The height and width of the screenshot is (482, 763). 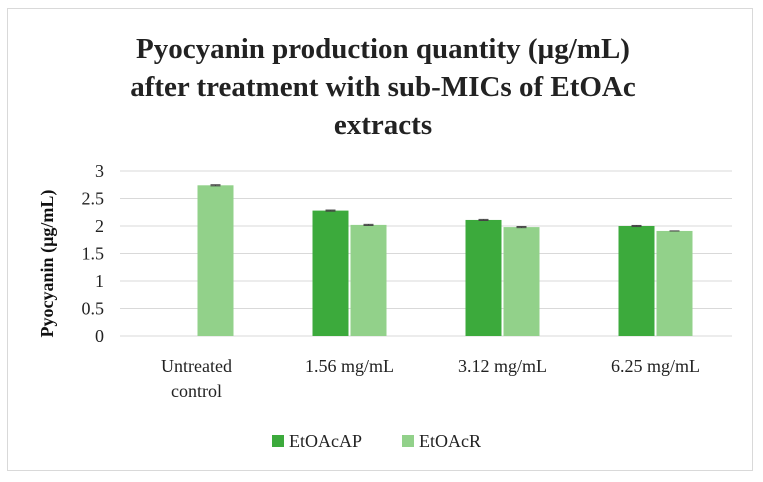 I want to click on x-tick-label: 6.25 mg/mL, so click(x=655, y=366).